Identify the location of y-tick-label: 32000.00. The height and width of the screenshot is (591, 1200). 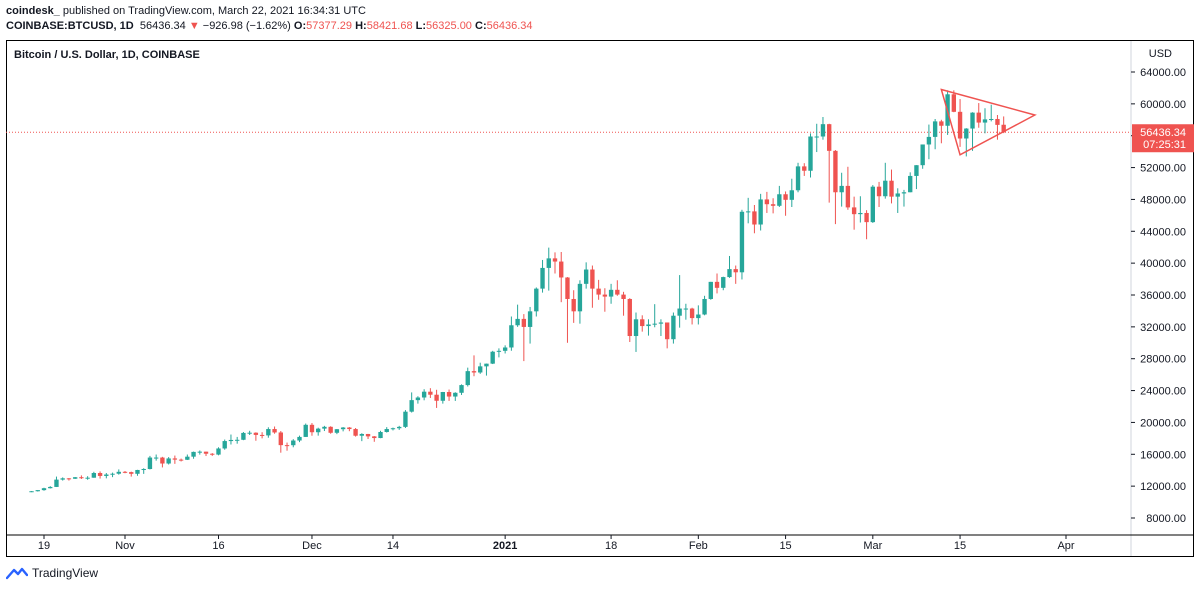
(1163, 328).